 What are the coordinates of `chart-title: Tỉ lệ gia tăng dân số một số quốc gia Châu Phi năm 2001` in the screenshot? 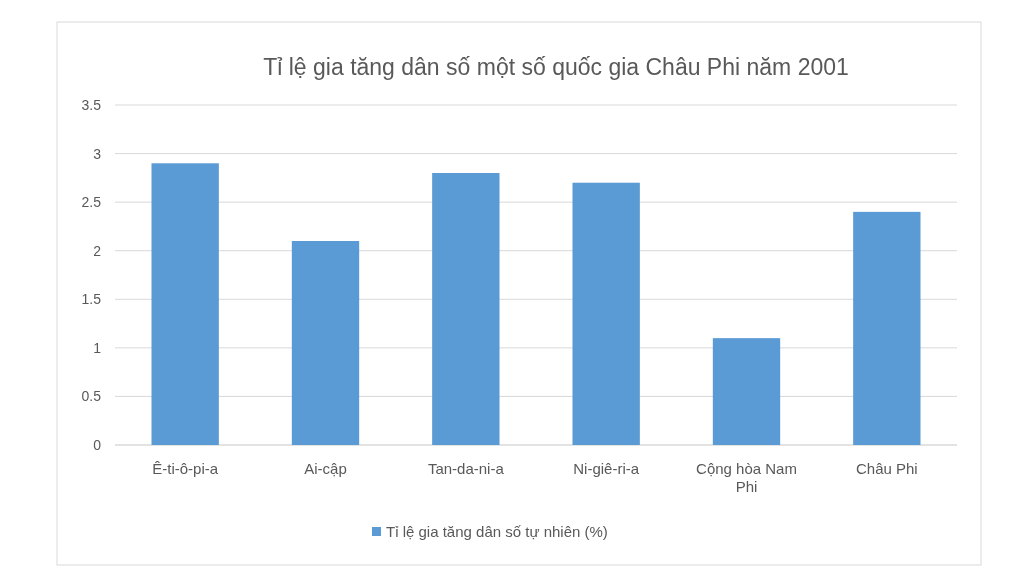 It's located at (556, 67).